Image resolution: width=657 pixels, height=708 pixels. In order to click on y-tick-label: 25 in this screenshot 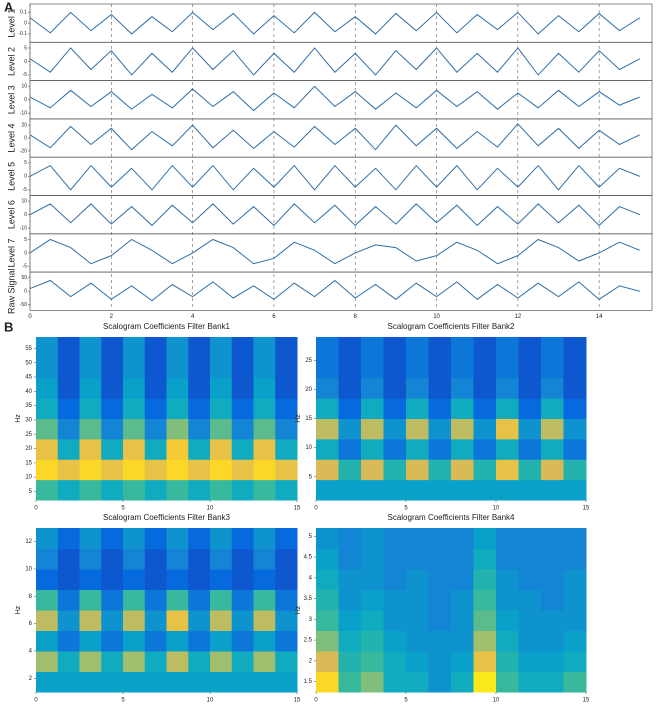, I will do `click(308, 361)`.